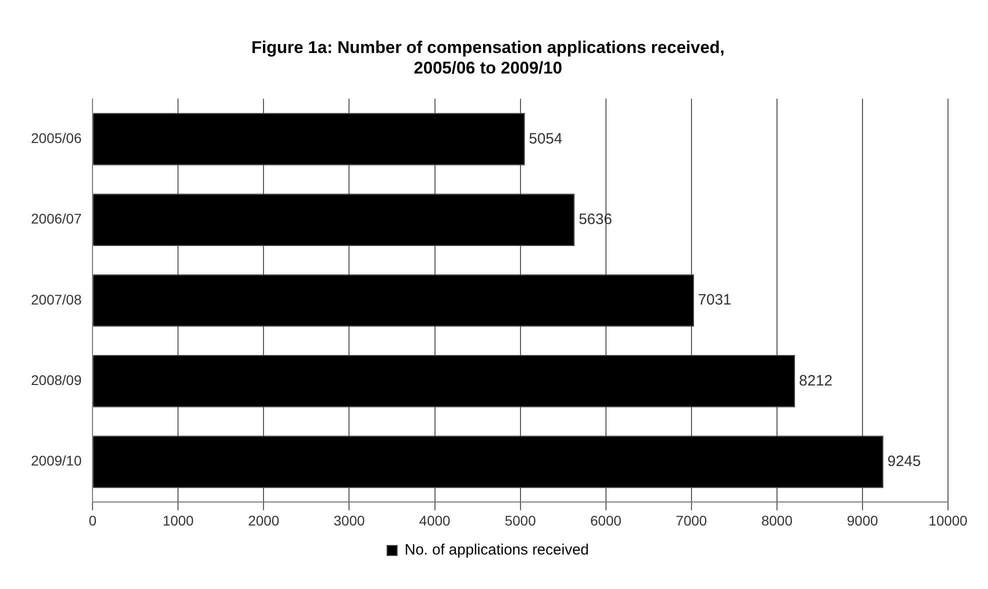 The width and height of the screenshot is (988, 589). What do you see at coordinates (496, 550) in the screenshot?
I see `legend-label: No. of applications received` at bounding box center [496, 550].